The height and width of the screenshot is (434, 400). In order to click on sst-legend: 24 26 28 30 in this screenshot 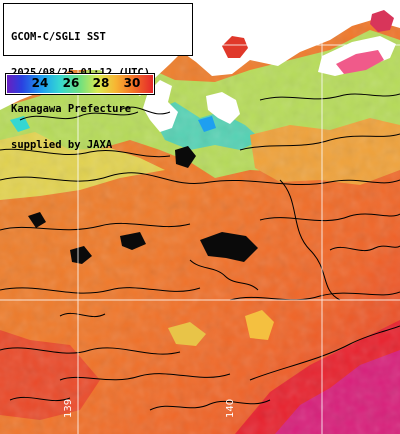, I will do `click(80, 84)`.